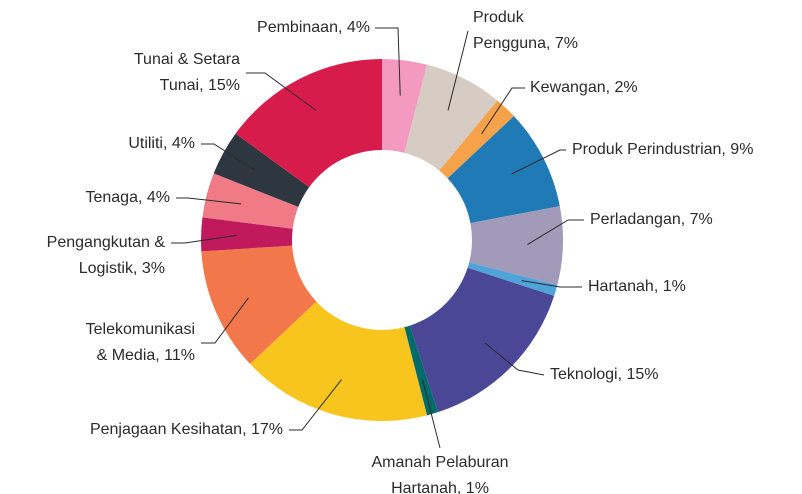  Describe the element at coordinates (127, 197) in the screenshot. I see `slice-label: Tenaga, 4%` at that location.